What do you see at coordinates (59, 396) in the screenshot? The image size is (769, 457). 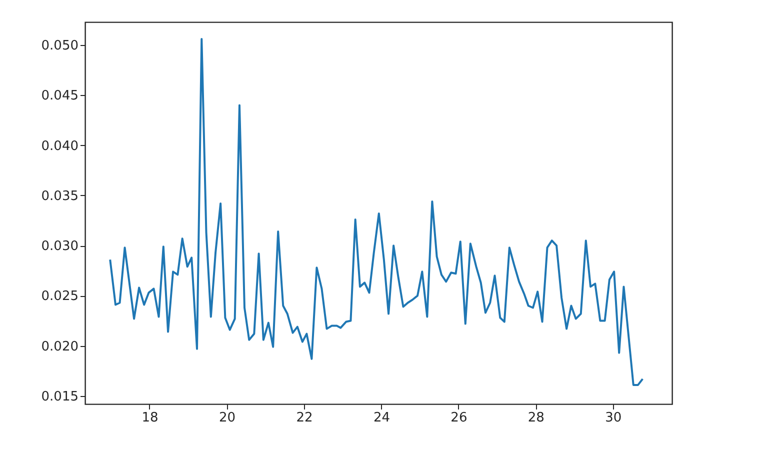 I see `y-tick-label: 0.015` at bounding box center [59, 396].